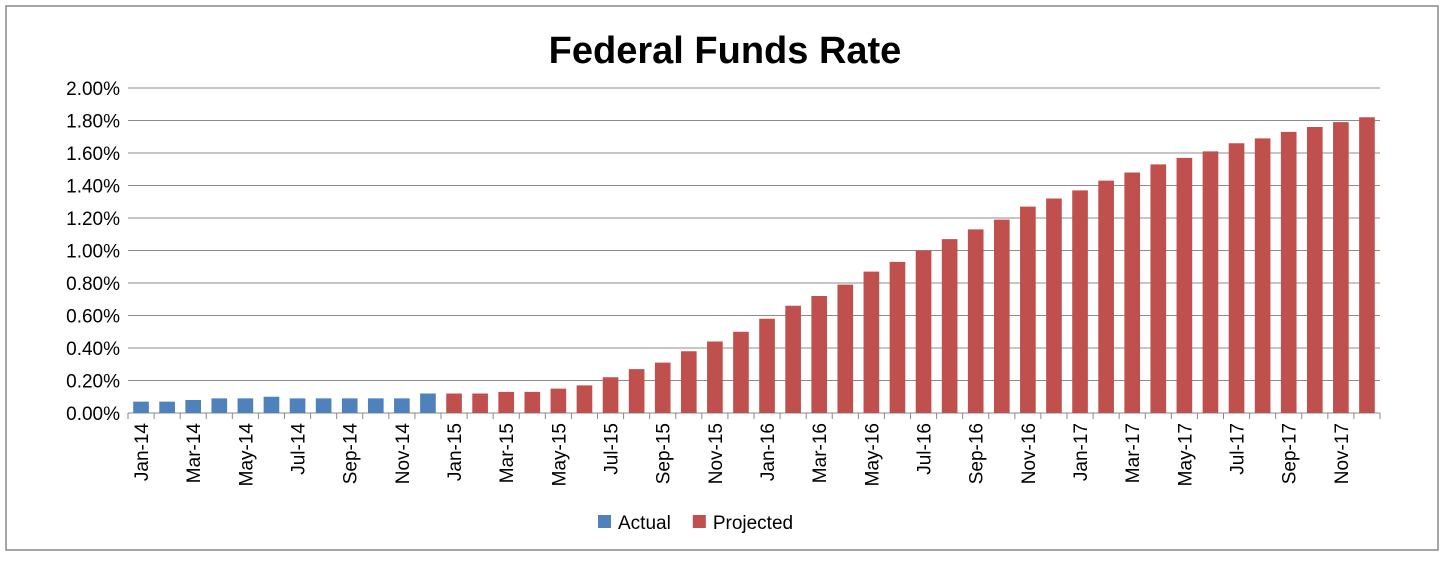  Describe the element at coordinates (93, 414) in the screenshot. I see `y-tick-label: 0.00%` at that location.